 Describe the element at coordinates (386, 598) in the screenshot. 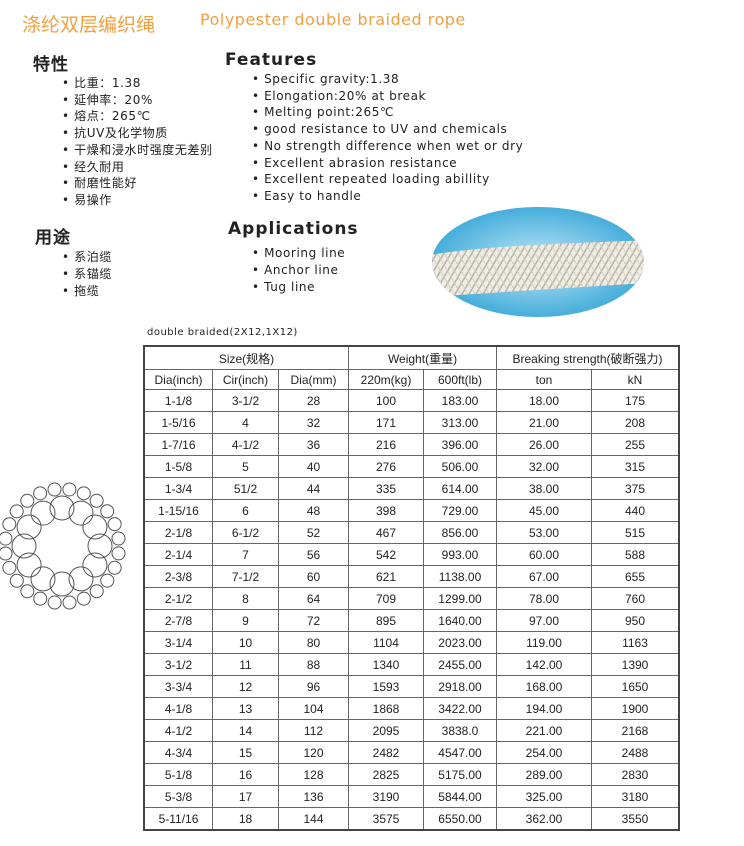

I see `table-cell: 709` at that location.